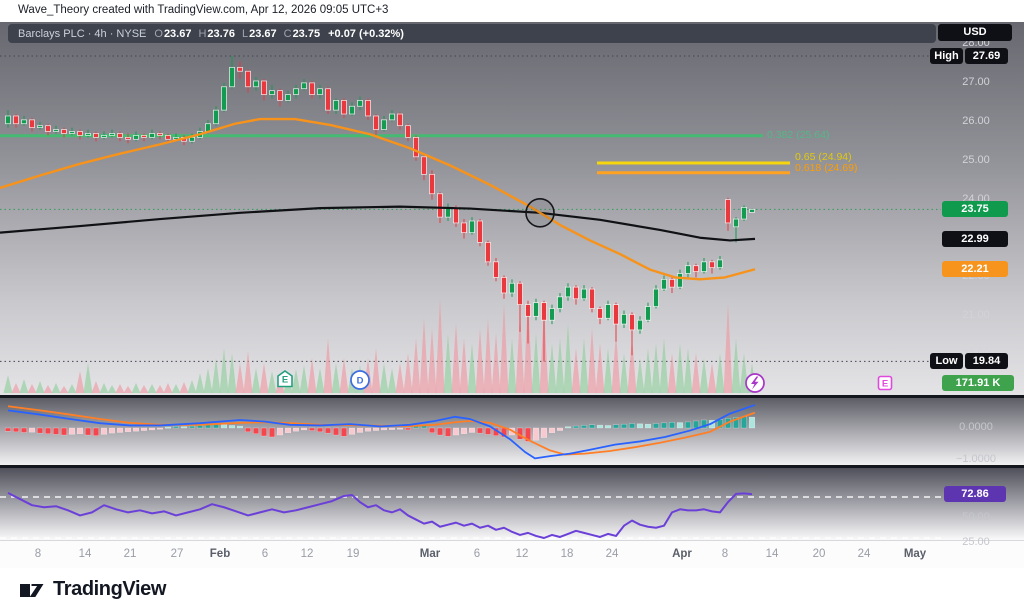 Image resolution: width=1024 pixels, height=611 pixels. I want to click on ohlc-values: O23.67 H23.76 L23.67 C23.75, so click(237, 34).